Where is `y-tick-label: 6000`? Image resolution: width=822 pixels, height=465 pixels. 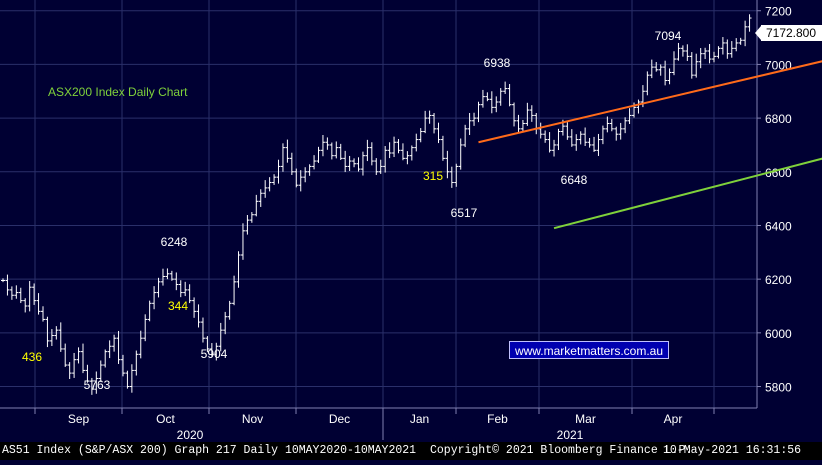
y-tick-label: 6000 is located at coordinates (778, 334).